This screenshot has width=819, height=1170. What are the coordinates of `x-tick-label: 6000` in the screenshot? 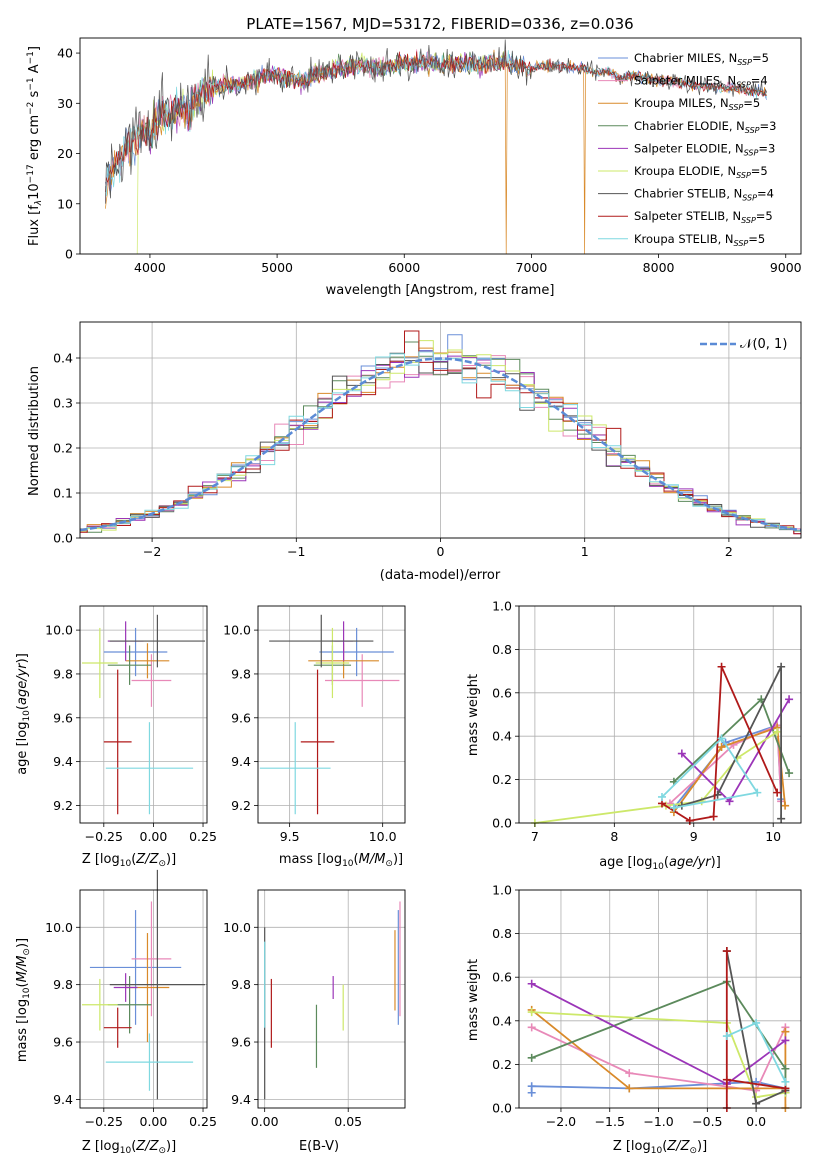 It's located at (404, 267).